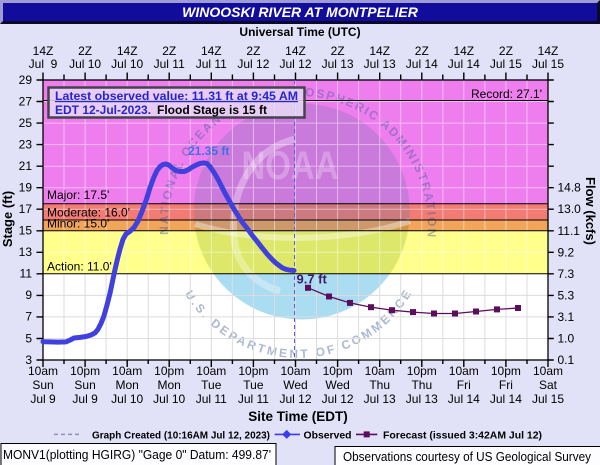  What do you see at coordinates (26, 188) in the screenshot?
I see `svg-text: 19` at bounding box center [26, 188].